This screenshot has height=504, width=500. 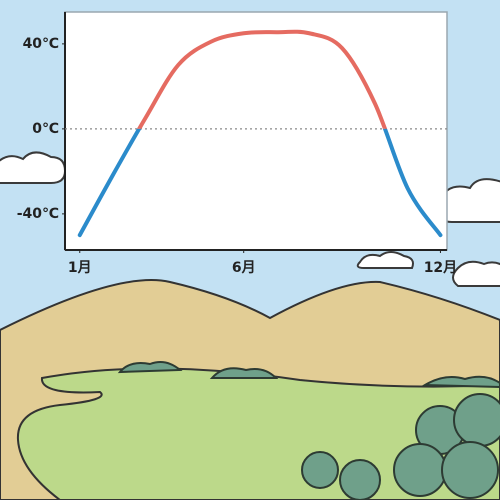 What do you see at coordinates (244, 268) in the screenshot?
I see `x-tick-label: 6月` at bounding box center [244, 268].